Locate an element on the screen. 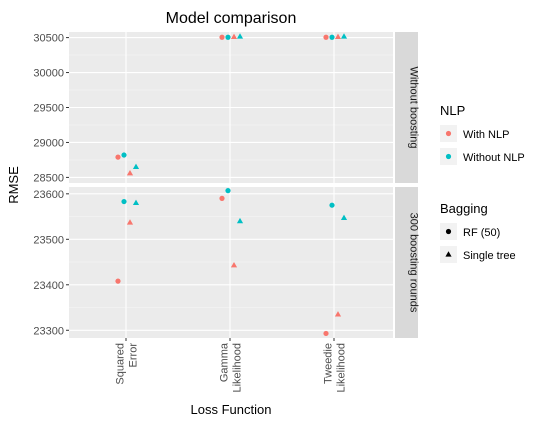 This screenshot has width=554, height=425. y-tick-label: 23500 is located at coordinates (48, 240).